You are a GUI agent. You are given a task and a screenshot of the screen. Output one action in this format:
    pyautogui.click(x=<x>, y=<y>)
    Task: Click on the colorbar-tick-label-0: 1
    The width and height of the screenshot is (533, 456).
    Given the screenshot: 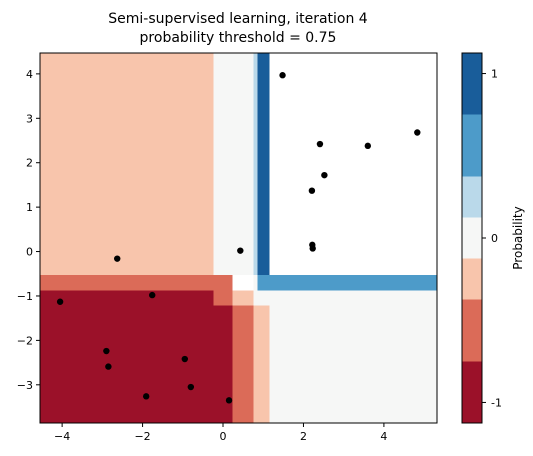 What is the action you would take?
    pyautogui.click(x=494, y=74)
    